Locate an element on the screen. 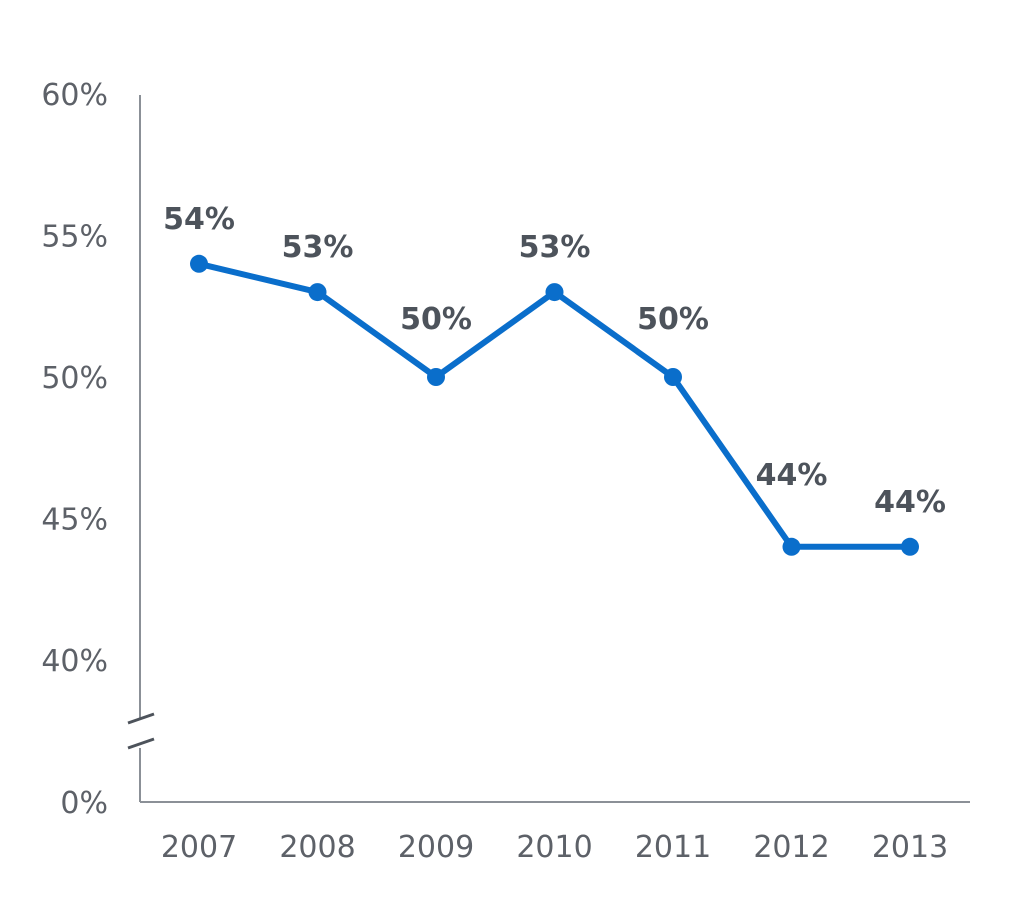 Image resolution: width=1024 pixels, height=913 pixels. x-tick-label: 2012 is located at coordinates (791, 847).